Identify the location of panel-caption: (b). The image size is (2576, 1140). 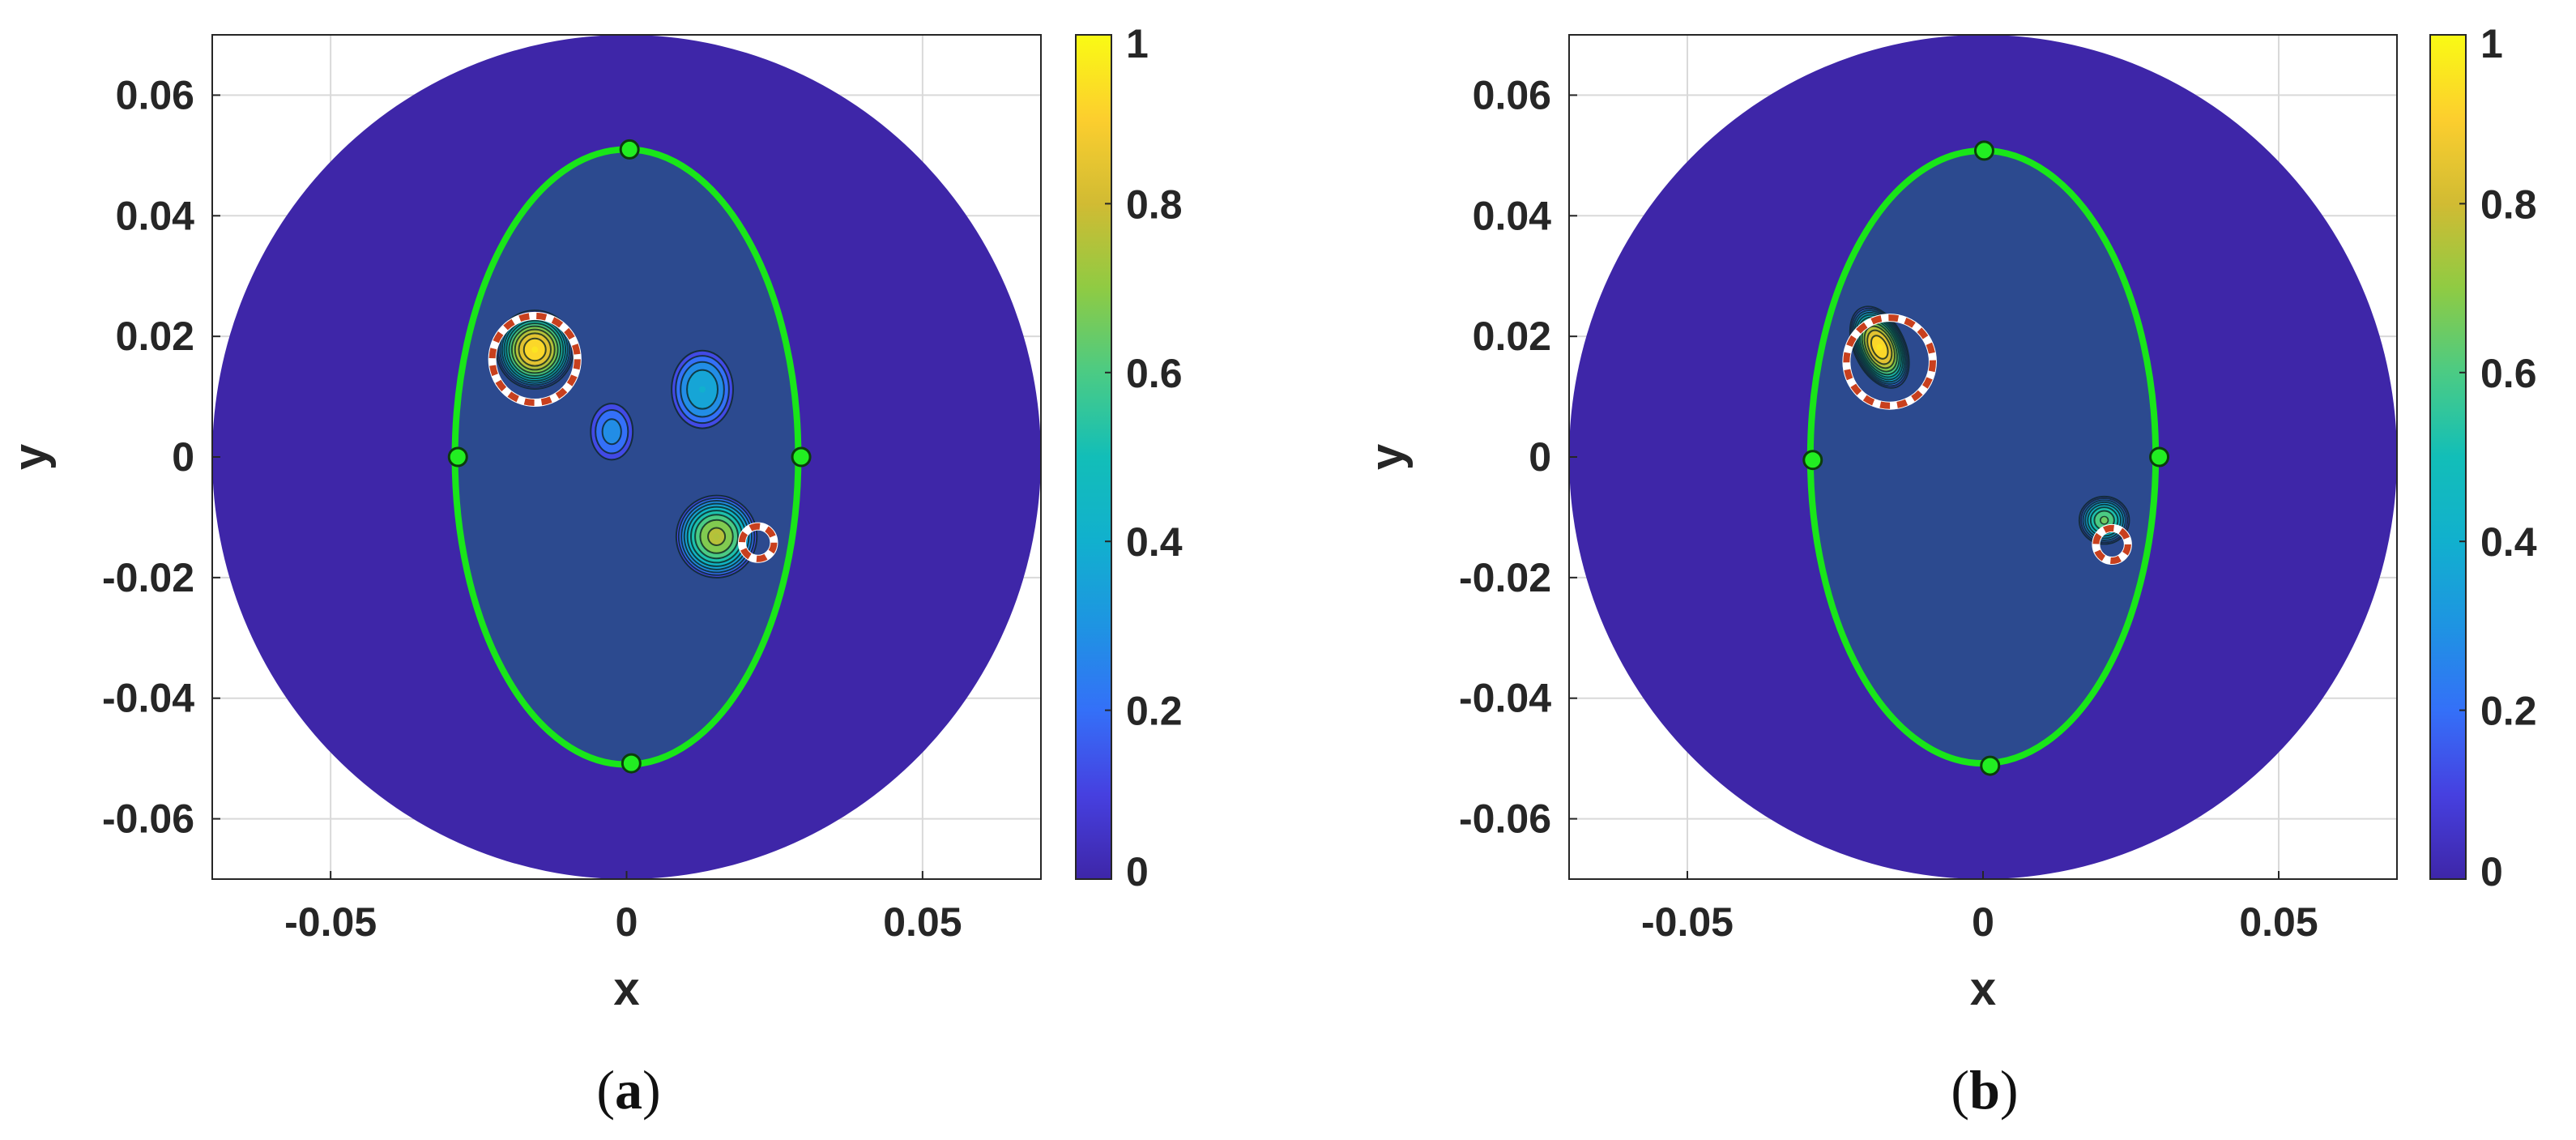
(1984, 1090).